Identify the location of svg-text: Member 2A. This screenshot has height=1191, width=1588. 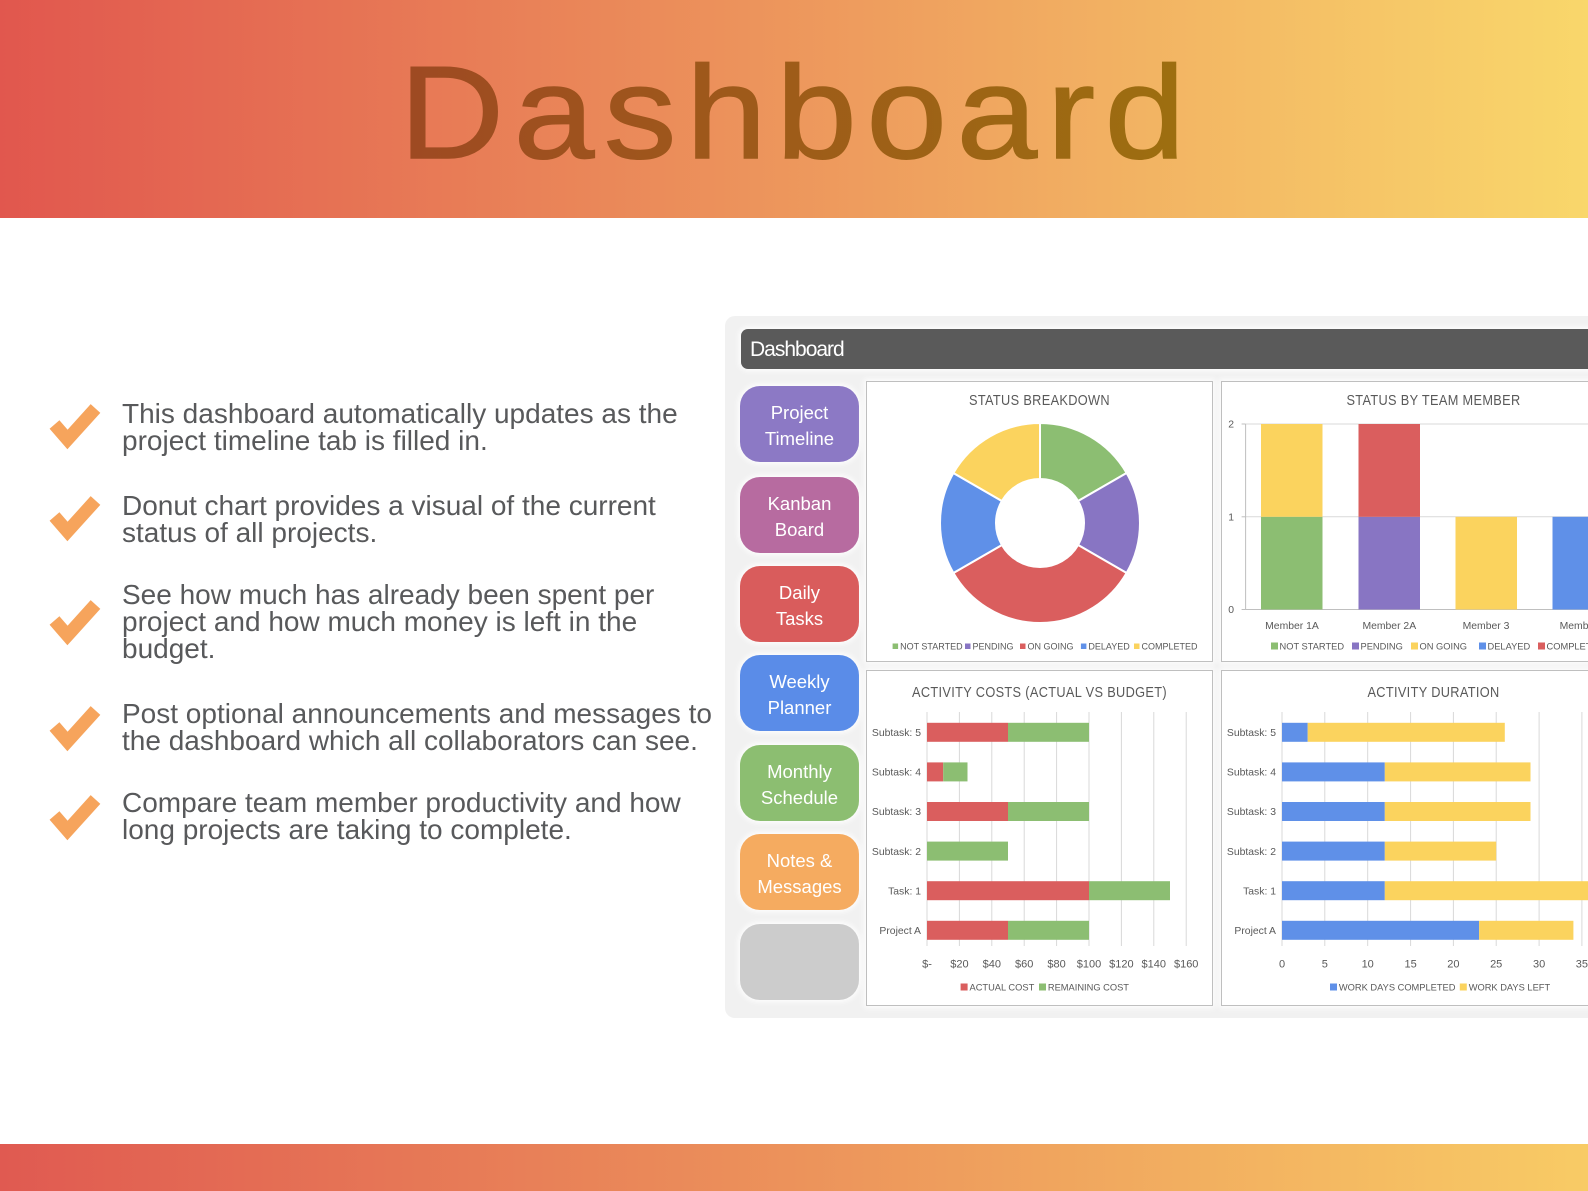
(1389, 626).